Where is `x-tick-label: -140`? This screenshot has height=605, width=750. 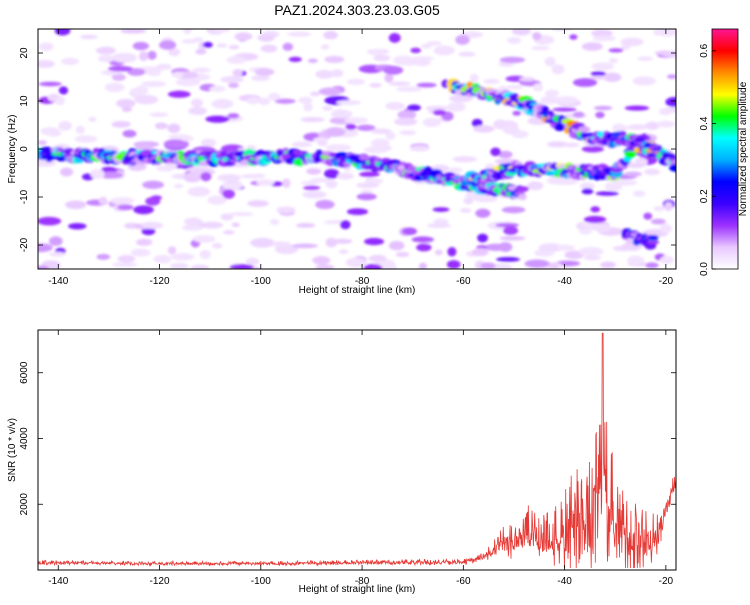 x-tick-label: -140 is located at coordinates (58, 281).